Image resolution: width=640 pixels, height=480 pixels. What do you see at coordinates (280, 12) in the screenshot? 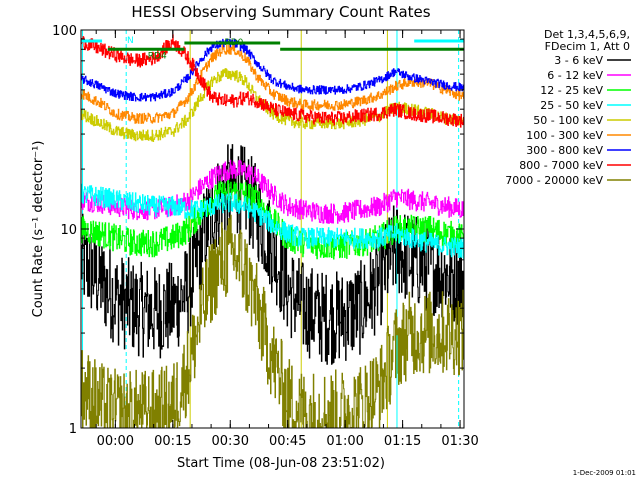
I see `chart-title: HESSI Observing Summary Count Rates` at bounding box center [280, 12].